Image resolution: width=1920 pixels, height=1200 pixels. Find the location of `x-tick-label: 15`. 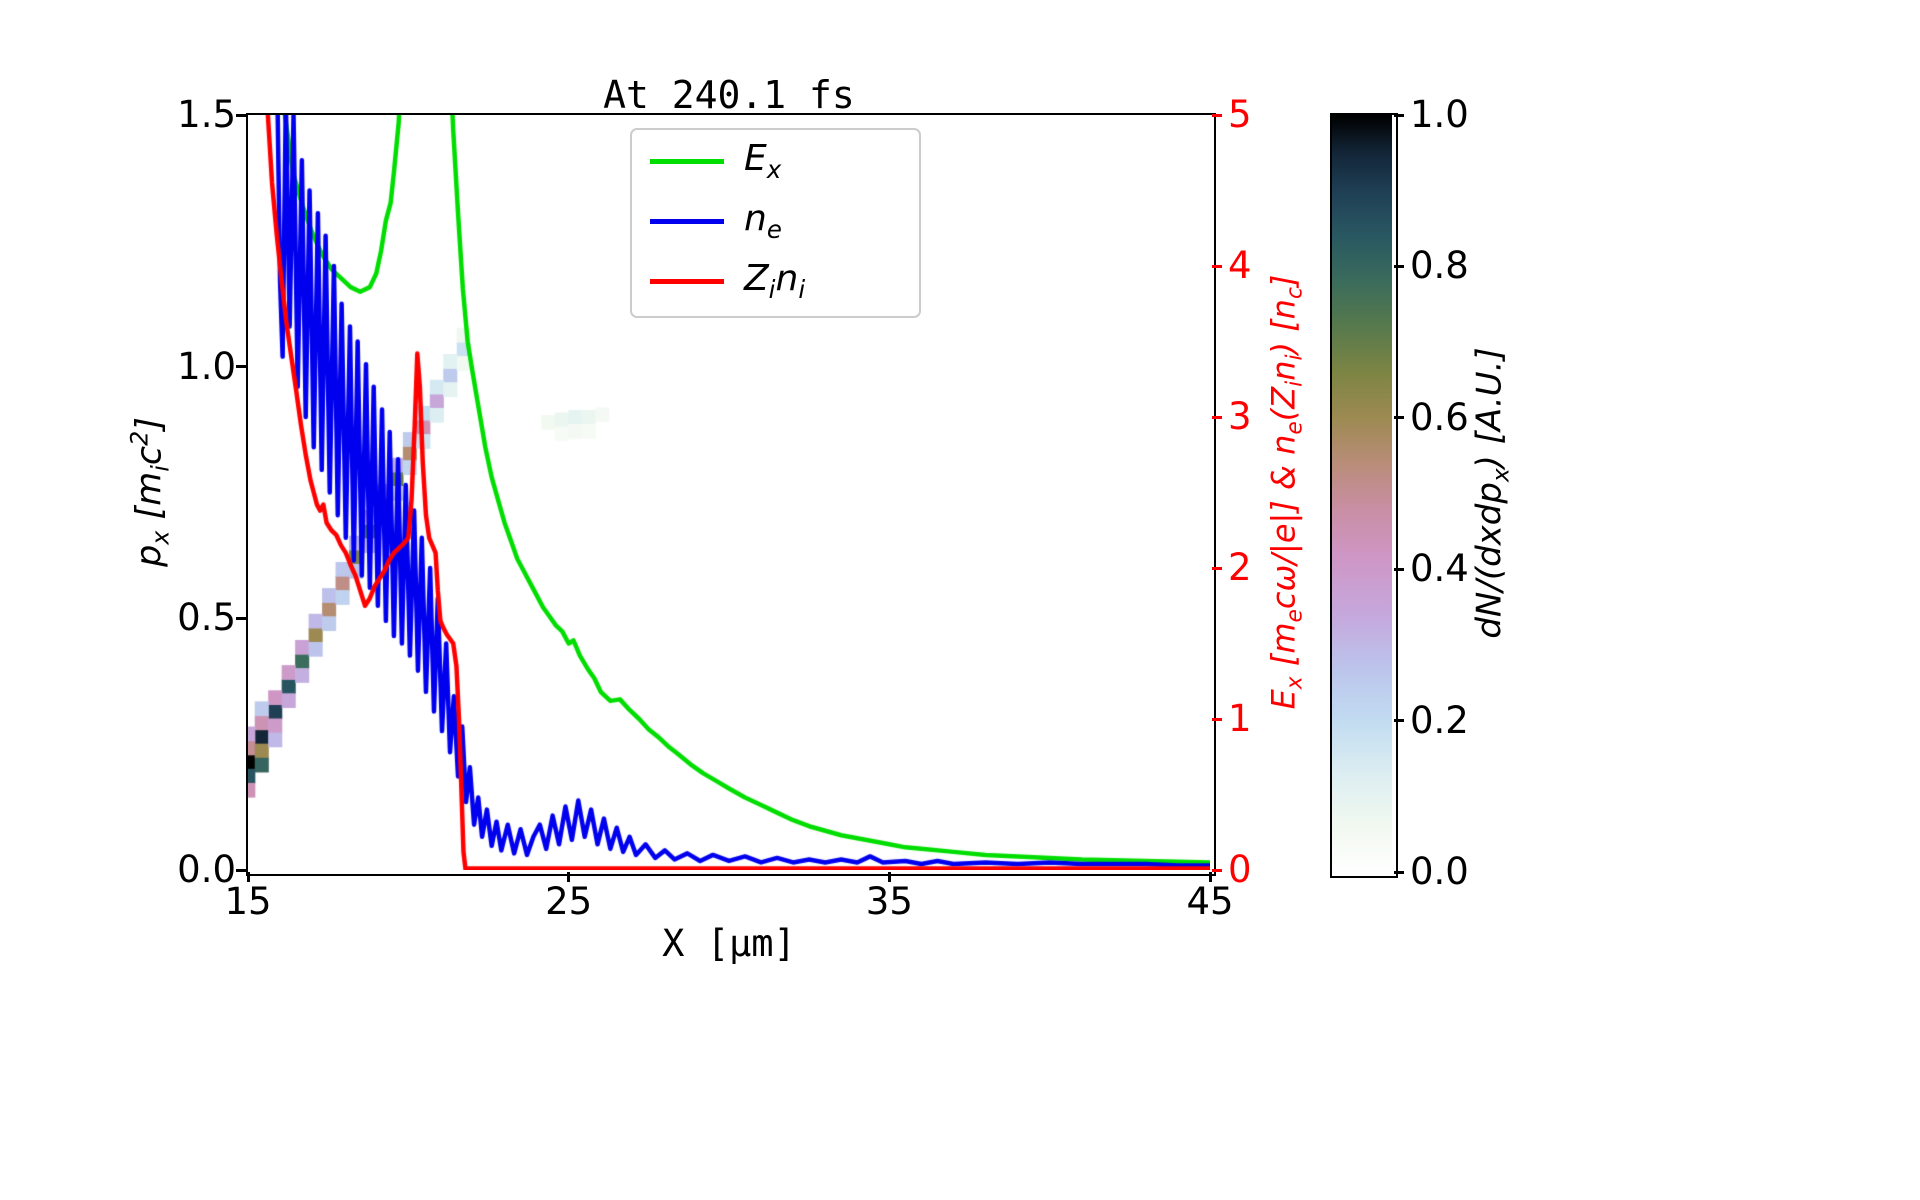

x-tick-label: 15 is located at coordinates (248, 901).